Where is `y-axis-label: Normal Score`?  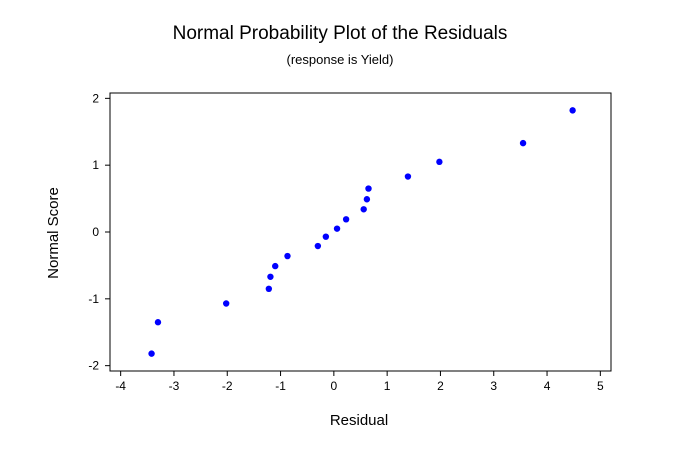 y-axis-label: Normal Score is located at coordinates (53, 233).